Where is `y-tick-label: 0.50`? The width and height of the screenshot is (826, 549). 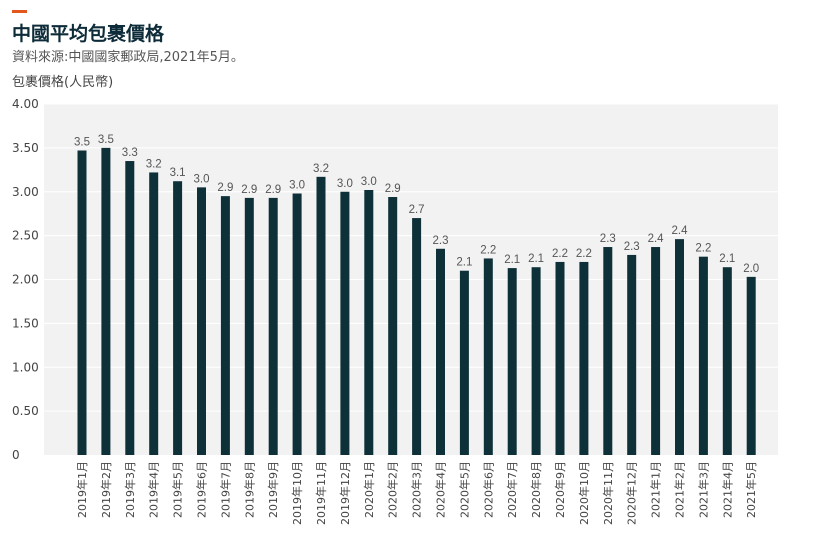 y-tick-label: 0.50 is located at coordinates (25, 411).